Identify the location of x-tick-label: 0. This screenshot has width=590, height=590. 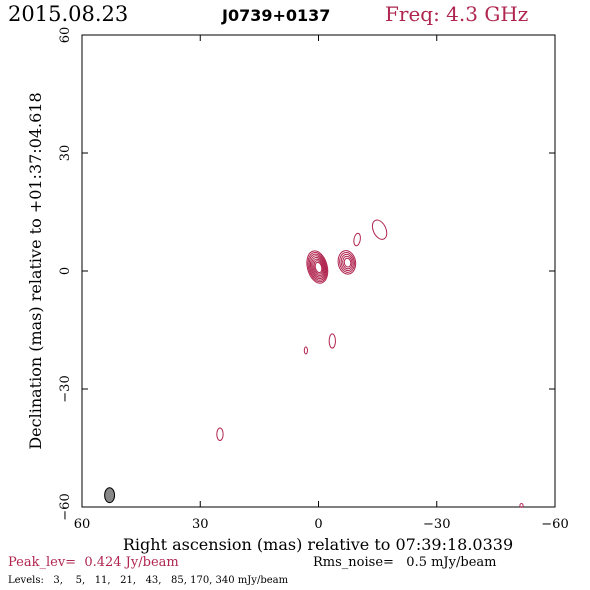
(318, 524).